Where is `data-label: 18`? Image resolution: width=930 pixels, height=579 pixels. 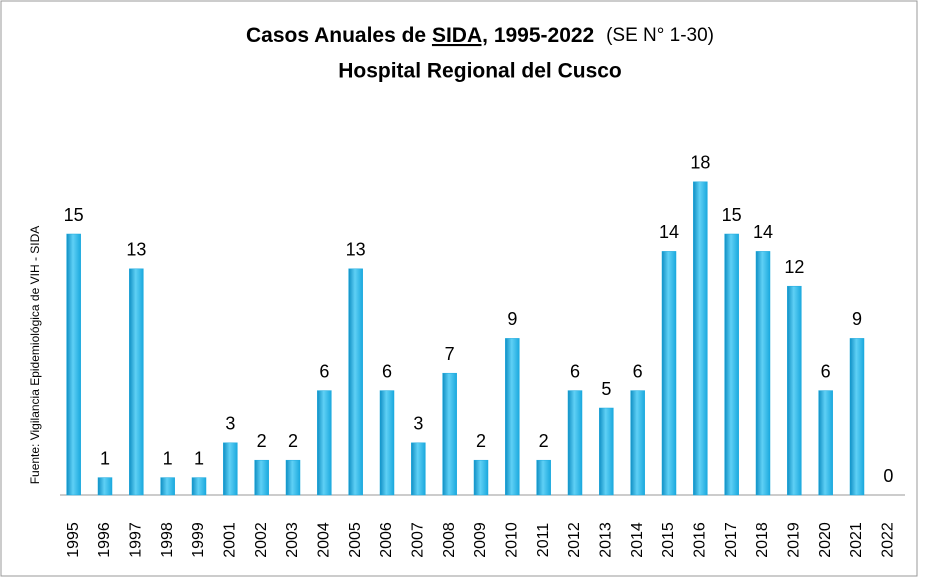
data-label: 18 is located at coordinates (700, 163).